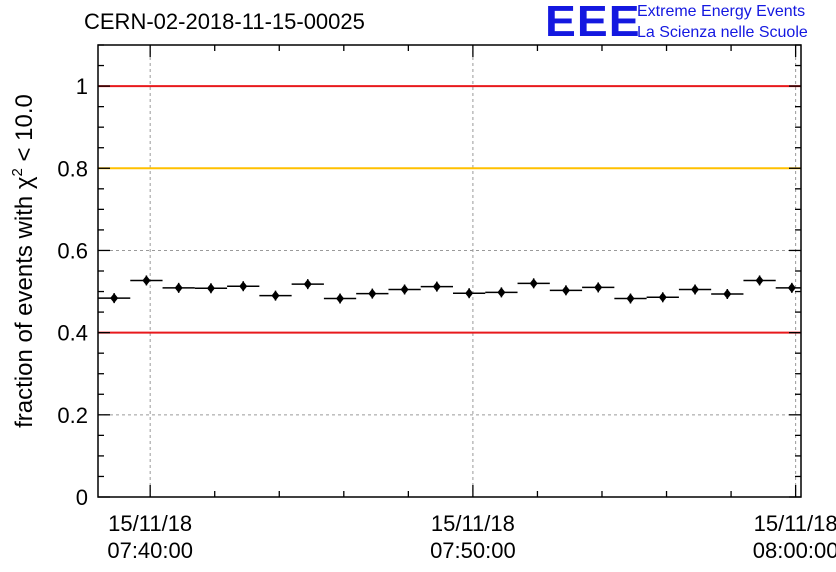 The height and width of the screenshot is (572, 836). I want to click on logo-mark: EEE, so click(593, 23).